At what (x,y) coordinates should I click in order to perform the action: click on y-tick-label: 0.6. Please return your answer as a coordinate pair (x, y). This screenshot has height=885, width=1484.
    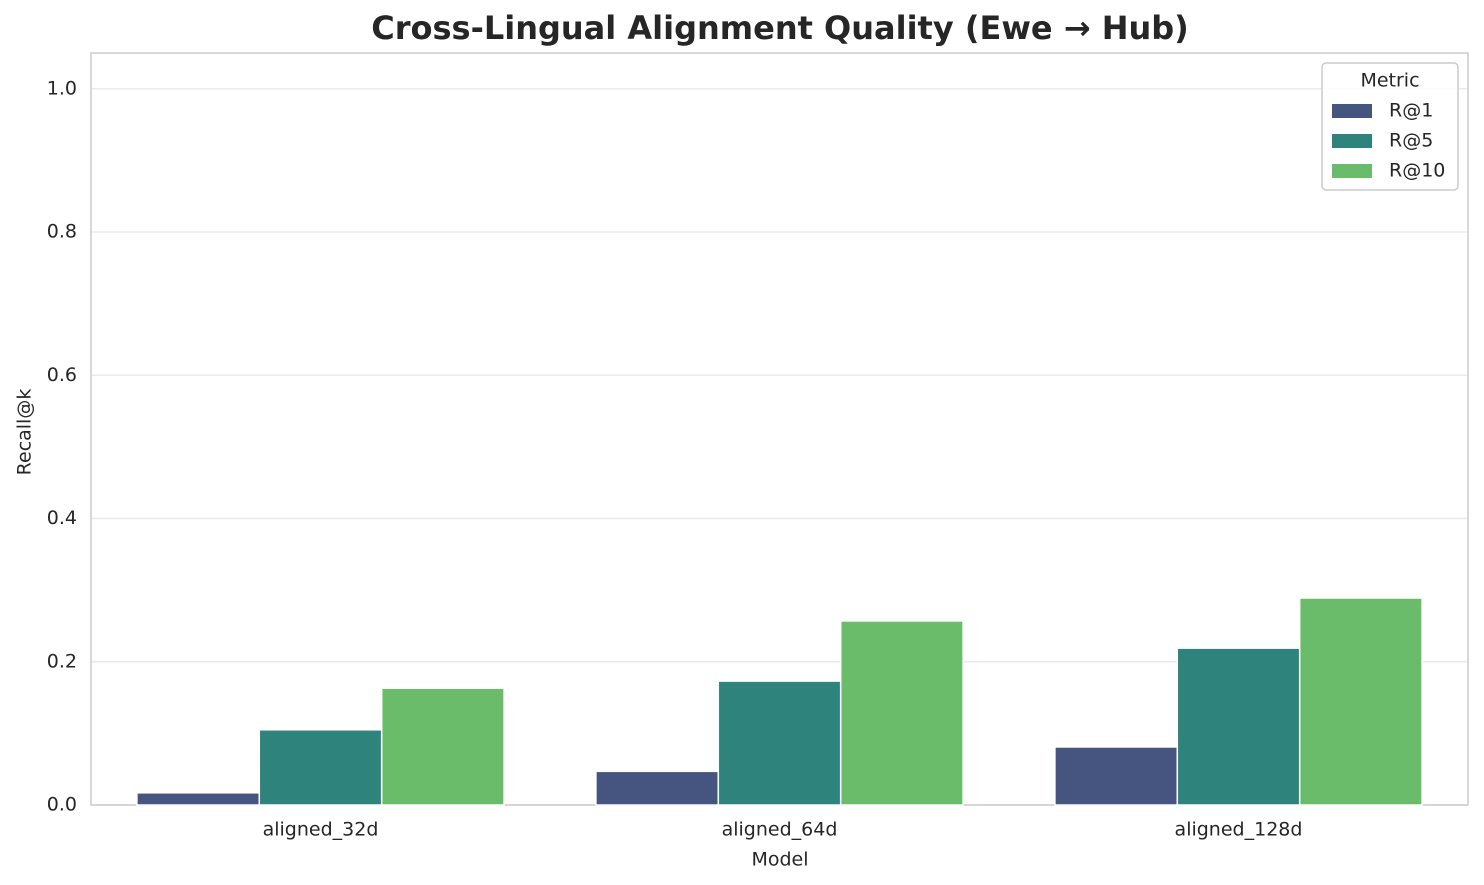
    Looking at the image, I should click on (62, 375).